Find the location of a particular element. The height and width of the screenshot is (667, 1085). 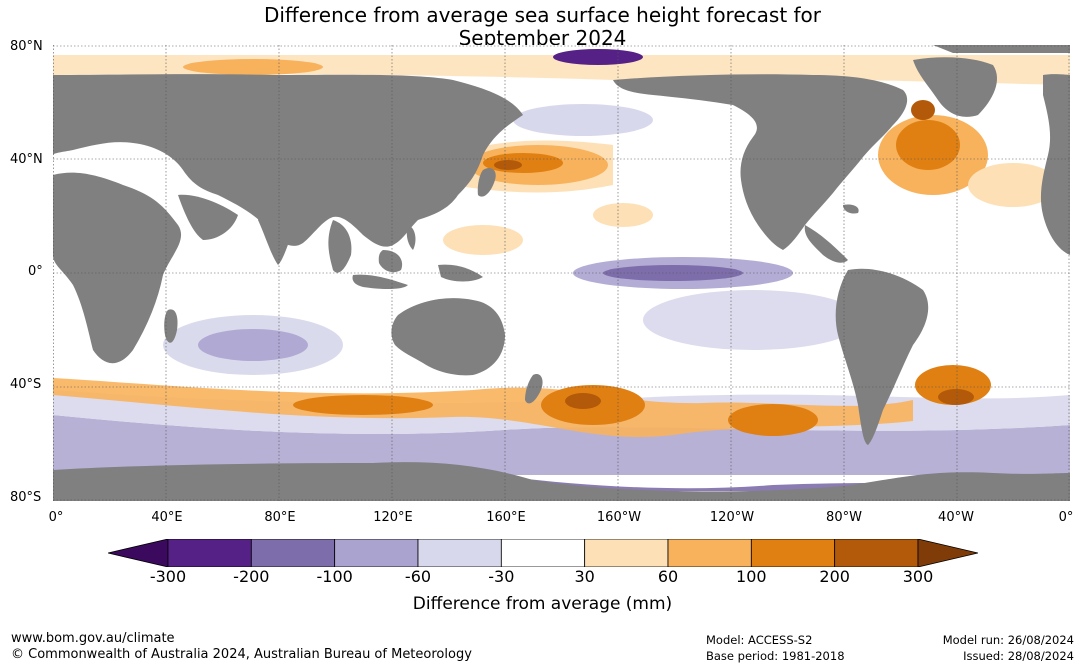

central-america is located at coordinates (826, 244).